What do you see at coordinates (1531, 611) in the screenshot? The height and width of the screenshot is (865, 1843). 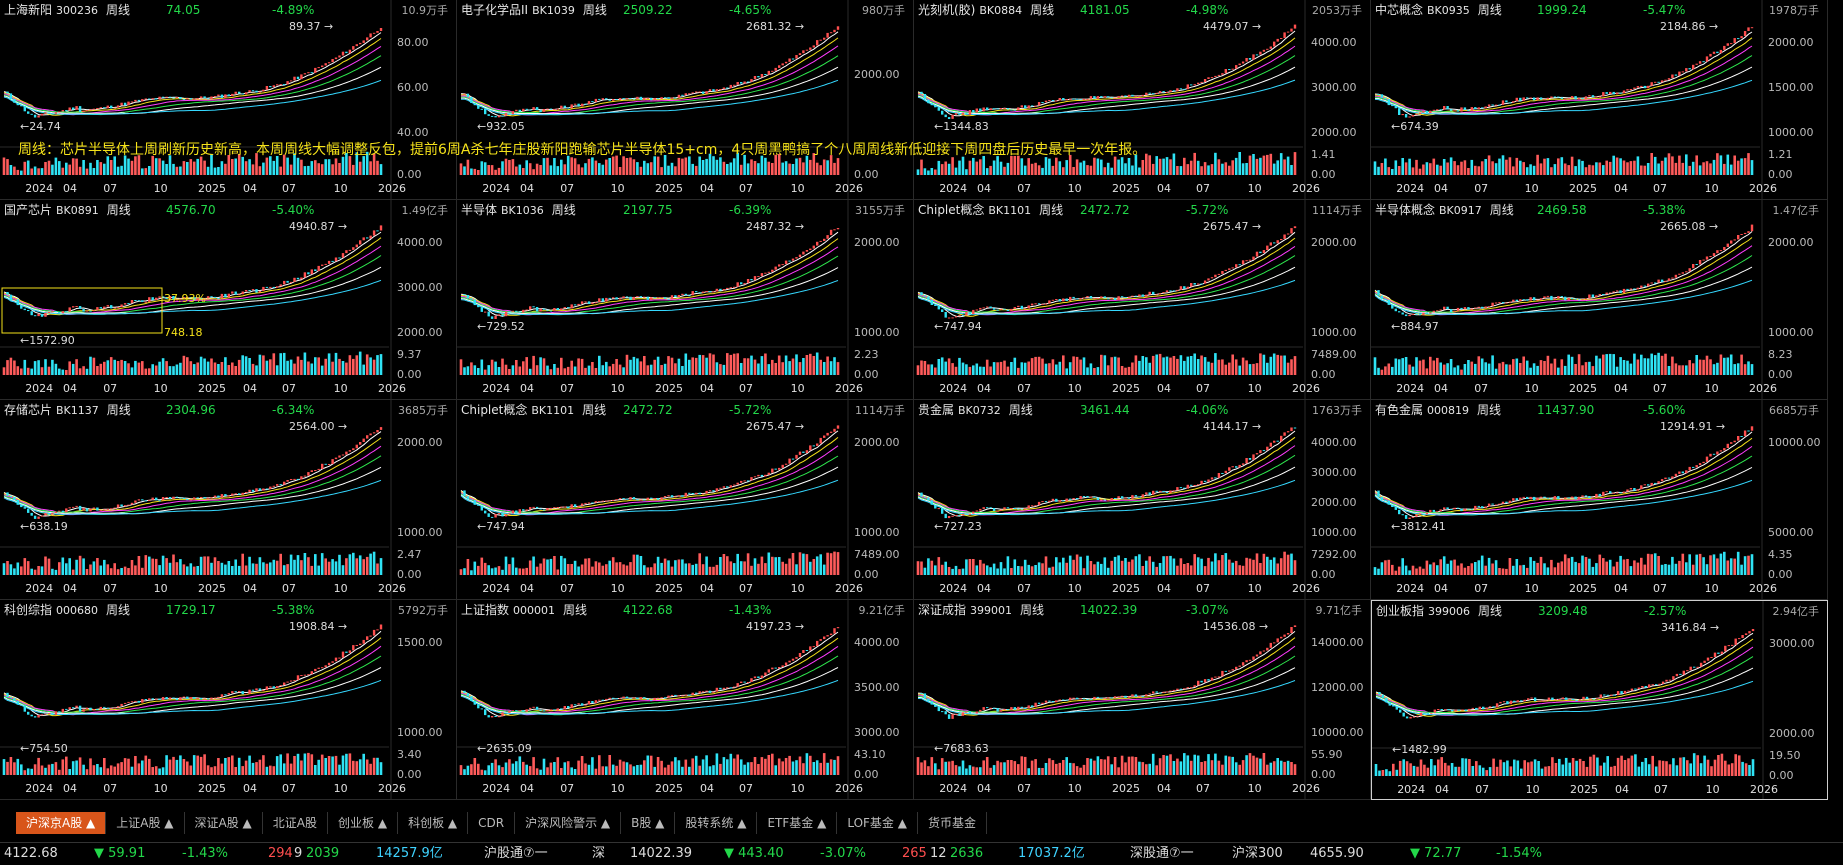 I see `panel-header: 创业板指 399006 周线 3209.48 -2.57%` at bounding box center [1531, 611].